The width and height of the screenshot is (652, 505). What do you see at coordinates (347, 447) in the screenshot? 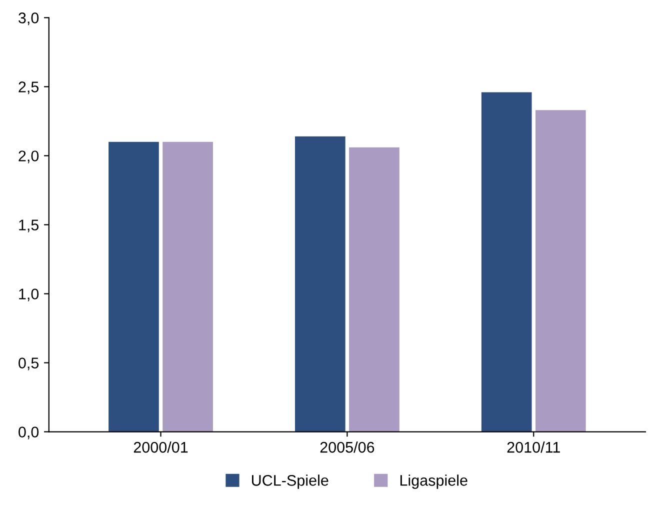
I see `x-tick-label: 2005/06` at bounding box center [347, 447].